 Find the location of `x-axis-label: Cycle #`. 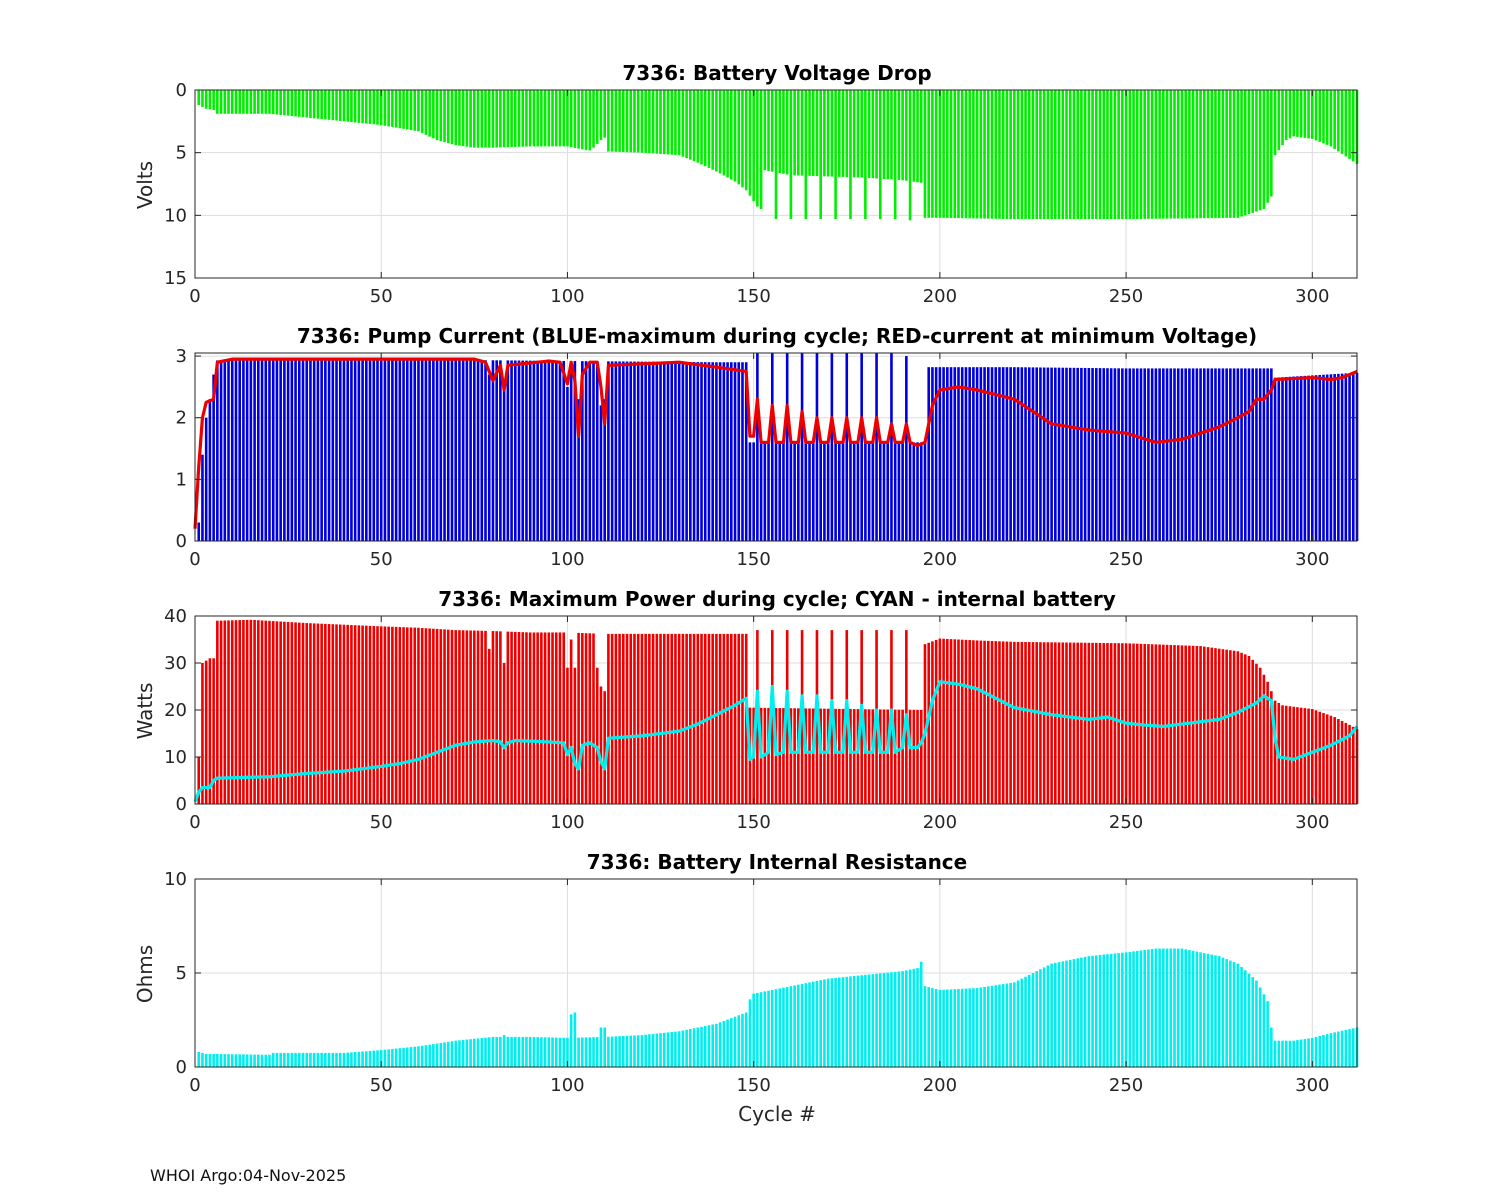

x-axis-label: Cycle # is located at coordinates (777, 1114).